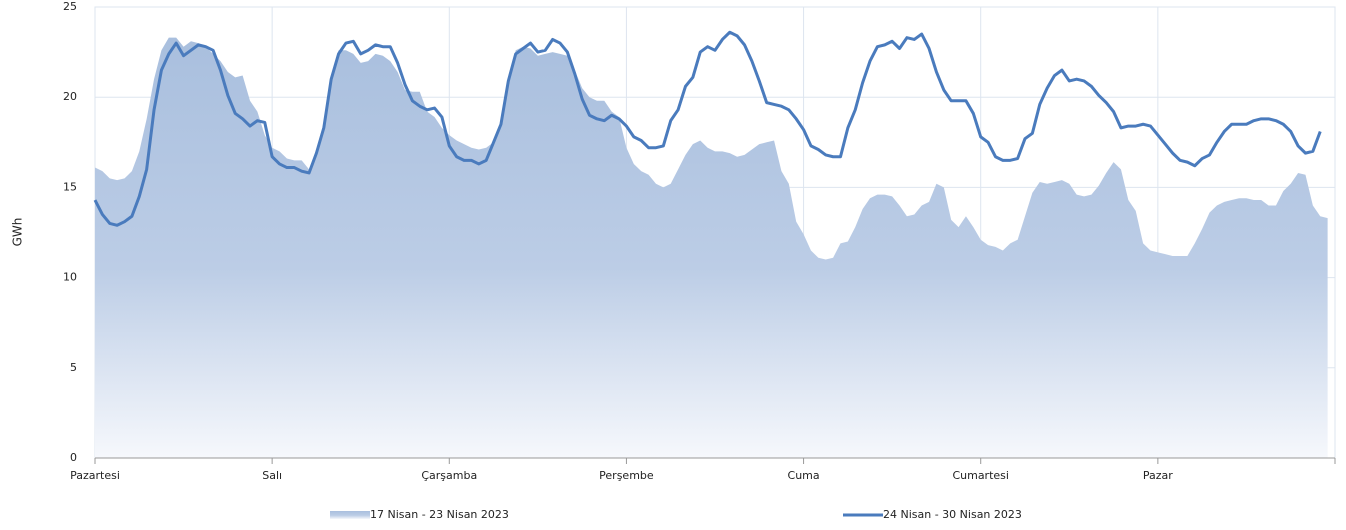 This screenshot has height=530, width=1346. I want to click on legend-swatch, so click(350, 515).